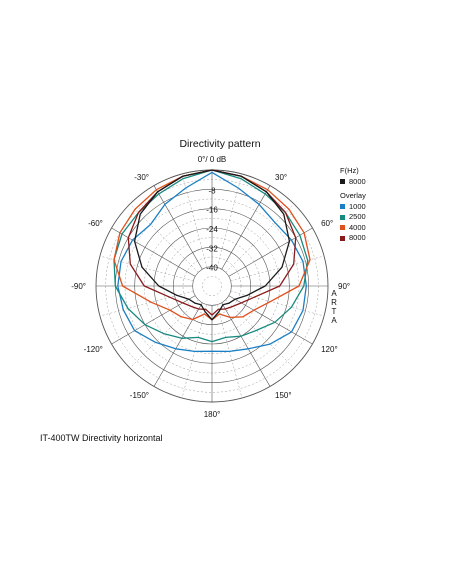 The width and height of the screenshot is (452, 584). I want to click on legend-item-4000: 4000, so click(353, 228).